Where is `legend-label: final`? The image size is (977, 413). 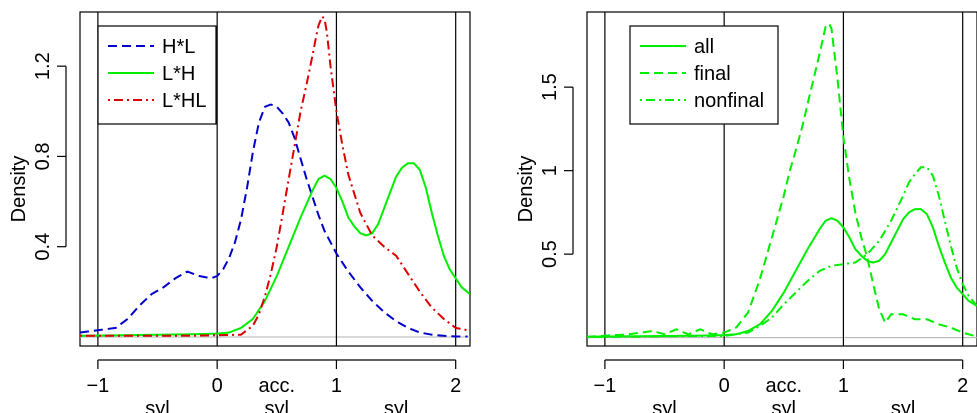
legend-label: final is located at coordinates (712, 74).